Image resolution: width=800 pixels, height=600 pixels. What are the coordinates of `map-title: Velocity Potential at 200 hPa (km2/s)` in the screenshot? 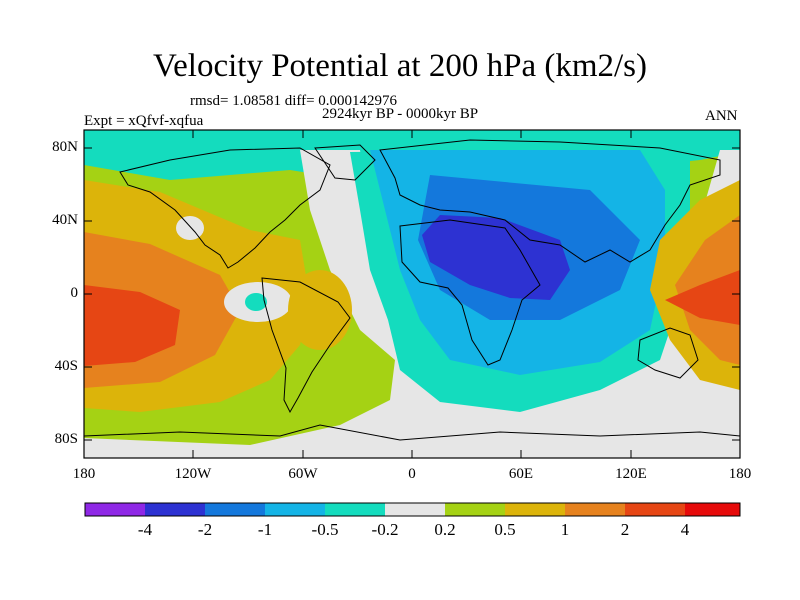 It's located at (400, 66).